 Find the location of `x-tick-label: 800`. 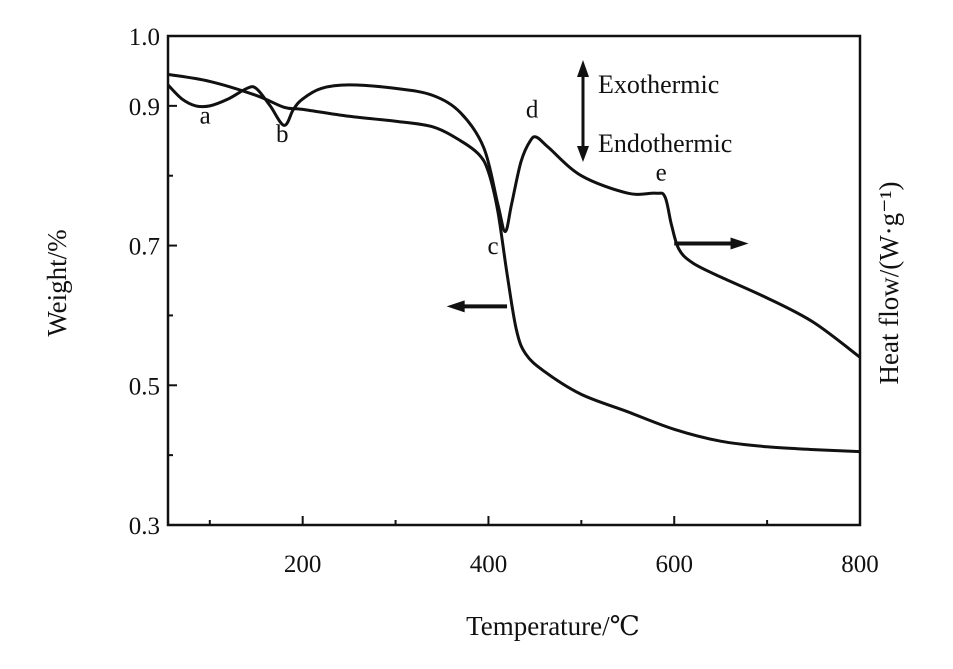

x-tick-label: 800 is located at coordinates (860, 564).